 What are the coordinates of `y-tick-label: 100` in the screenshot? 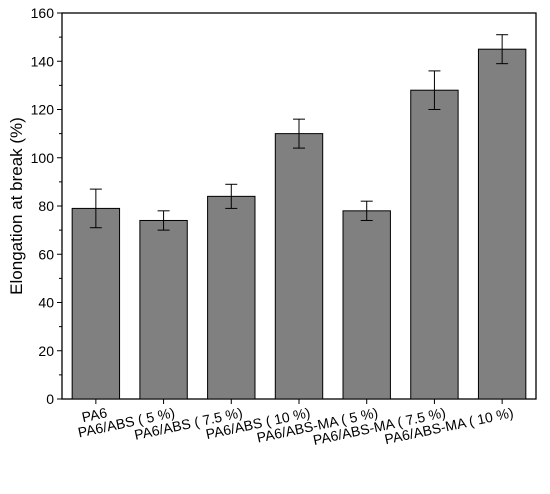 It's located at (43, 158).